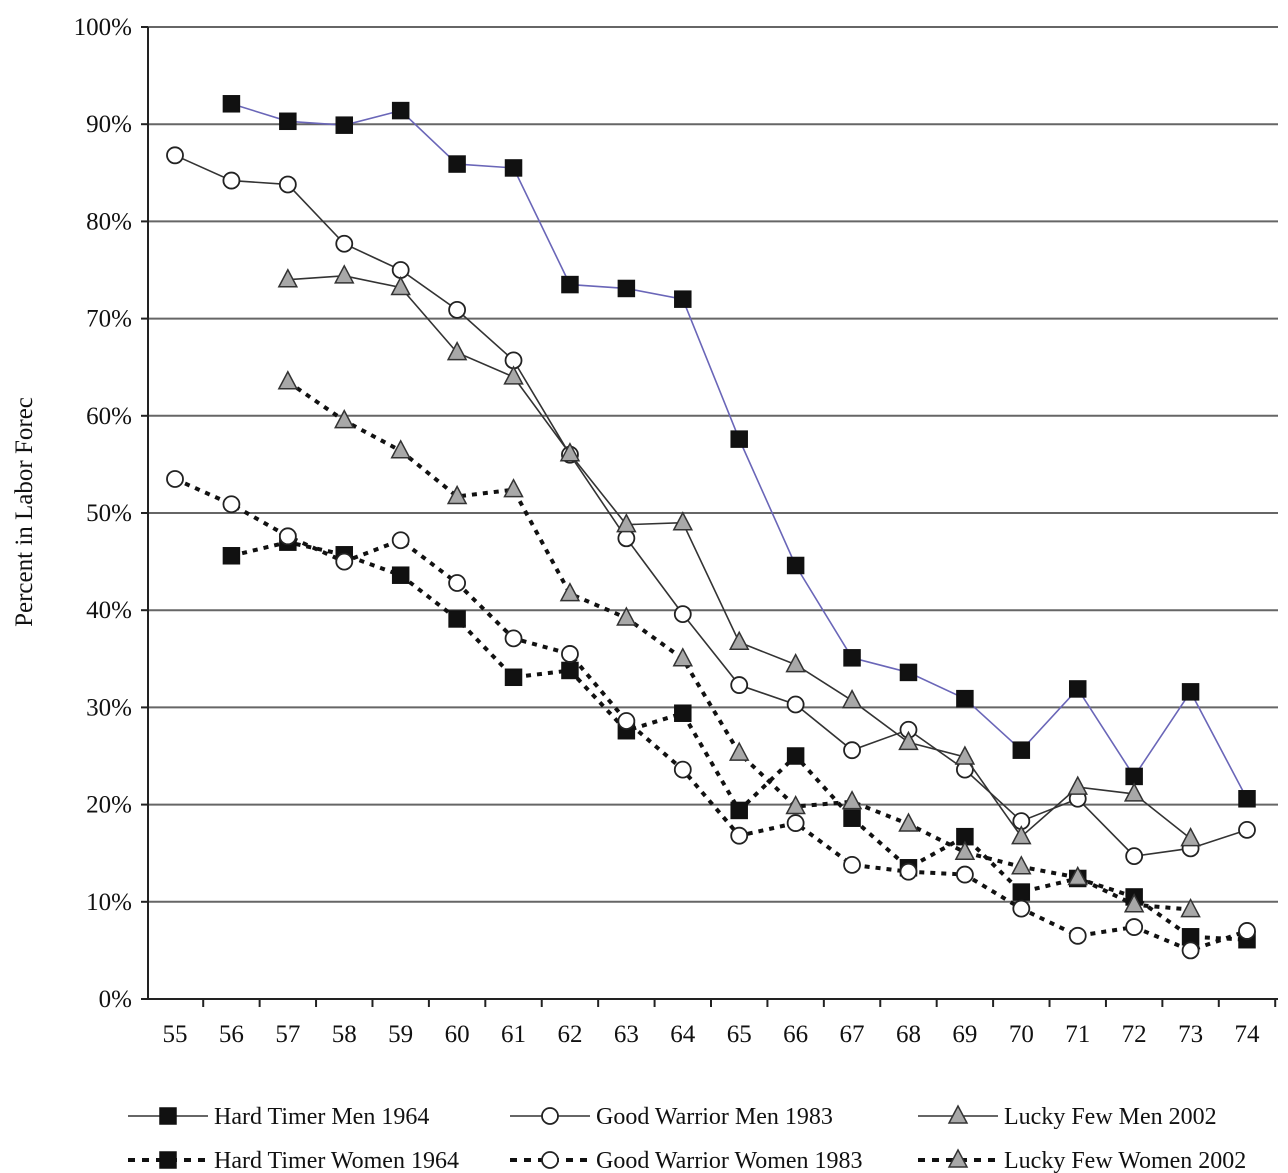  What do you see at coordinates (1125, 1160) in the screenshot?
I see `legend-label: Lucky Few Women 2002` at bounding box center [1125, 1160].